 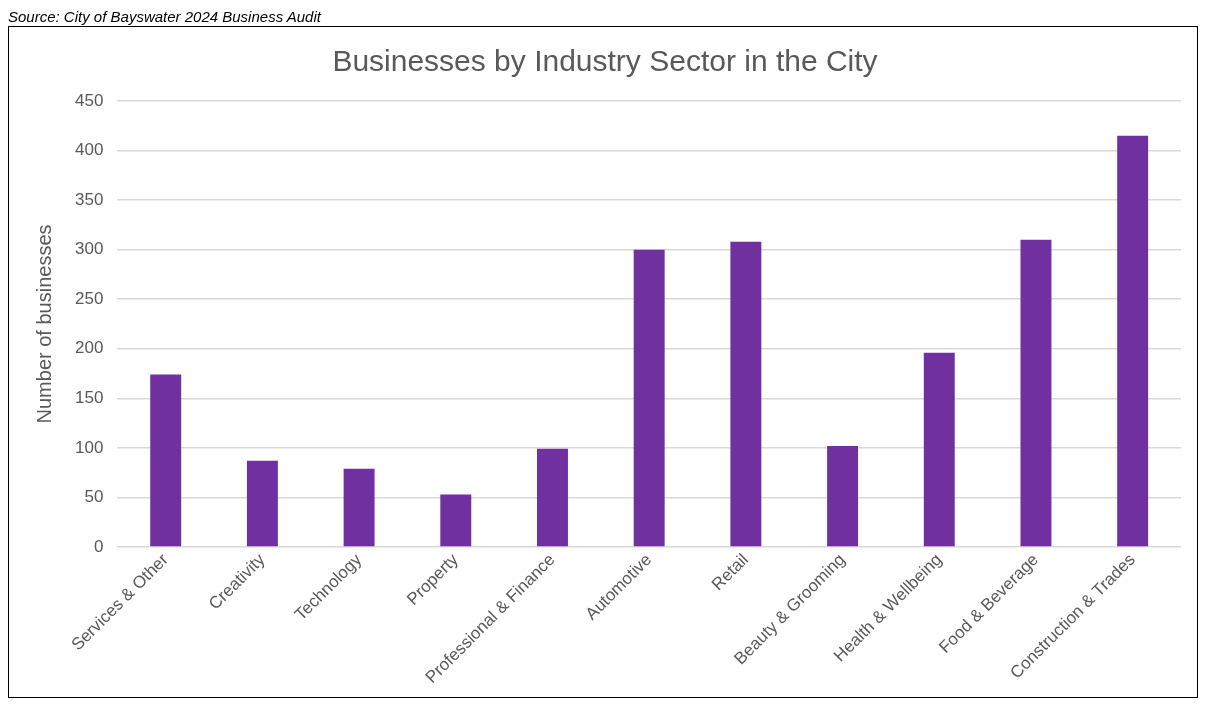 I want to click on y-tick-label: 200, so click(x=89, y=348).